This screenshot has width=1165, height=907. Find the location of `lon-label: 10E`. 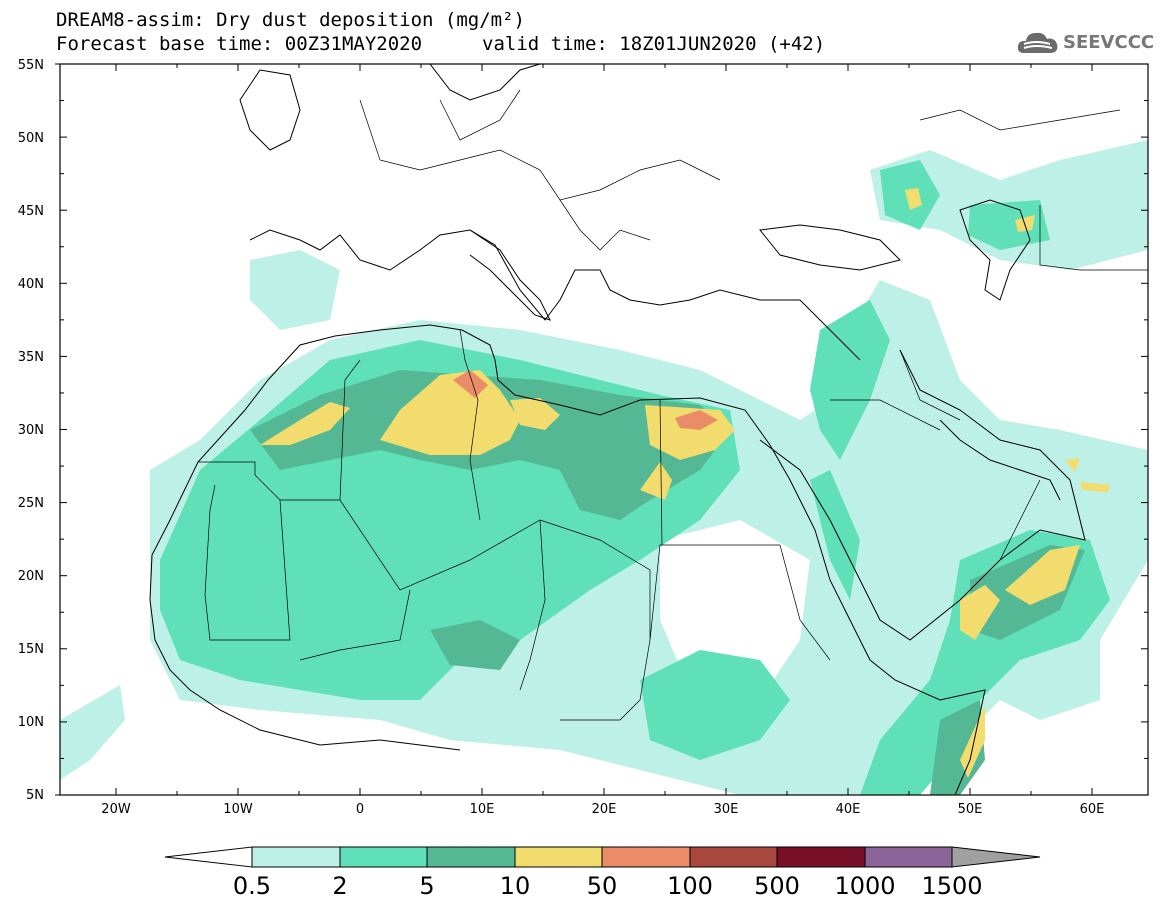

lon-label: 10E is located at coordinates (482, 809).